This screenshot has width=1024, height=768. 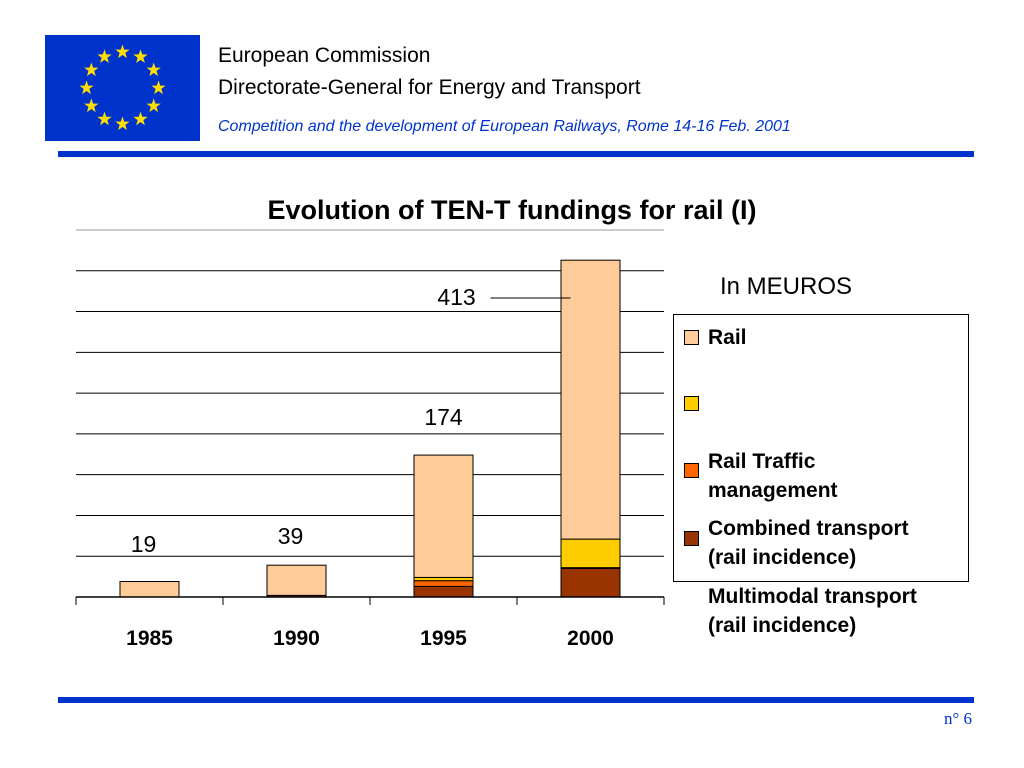 I want to click on x-tick-label: 2000, so click(x=590, y=638).